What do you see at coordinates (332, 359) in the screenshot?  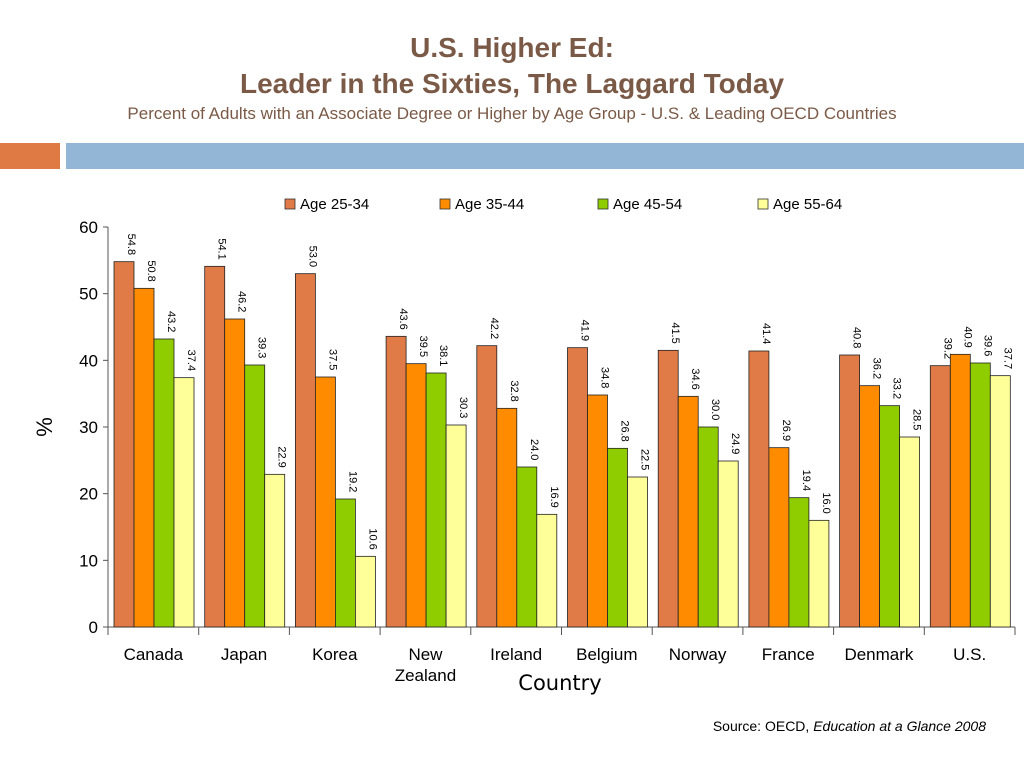 I see `data-label: 37.5` at bounding box center [332, 359].